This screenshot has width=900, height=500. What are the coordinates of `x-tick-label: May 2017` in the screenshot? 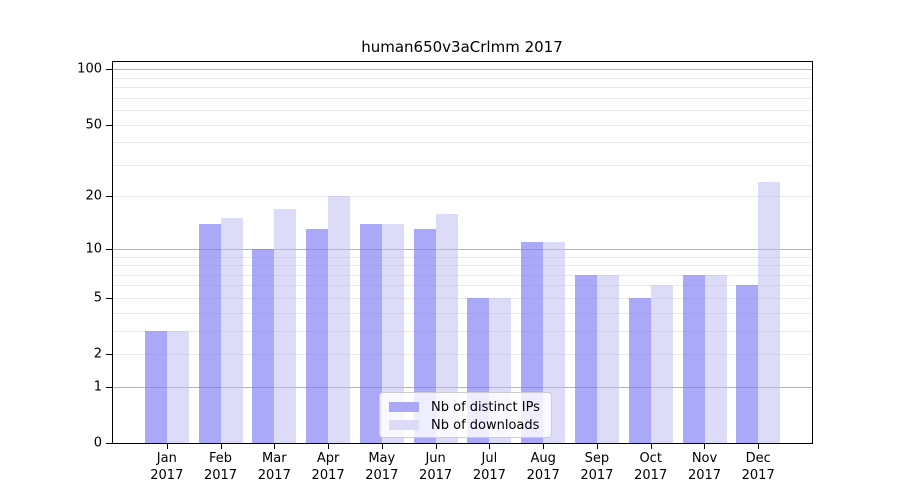 It's located at (382, 467).